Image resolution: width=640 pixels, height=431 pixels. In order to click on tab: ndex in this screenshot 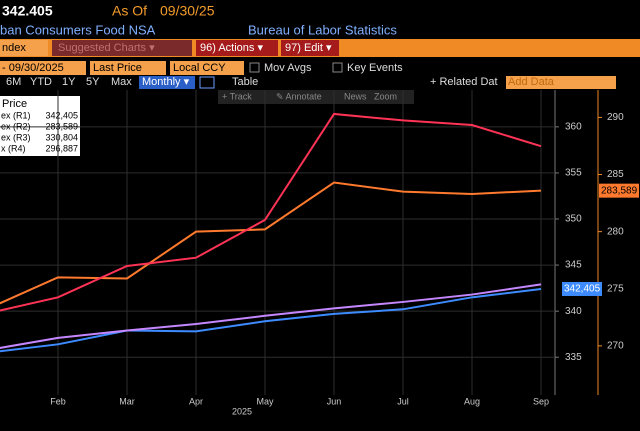, I will do `click(14, 48)`.